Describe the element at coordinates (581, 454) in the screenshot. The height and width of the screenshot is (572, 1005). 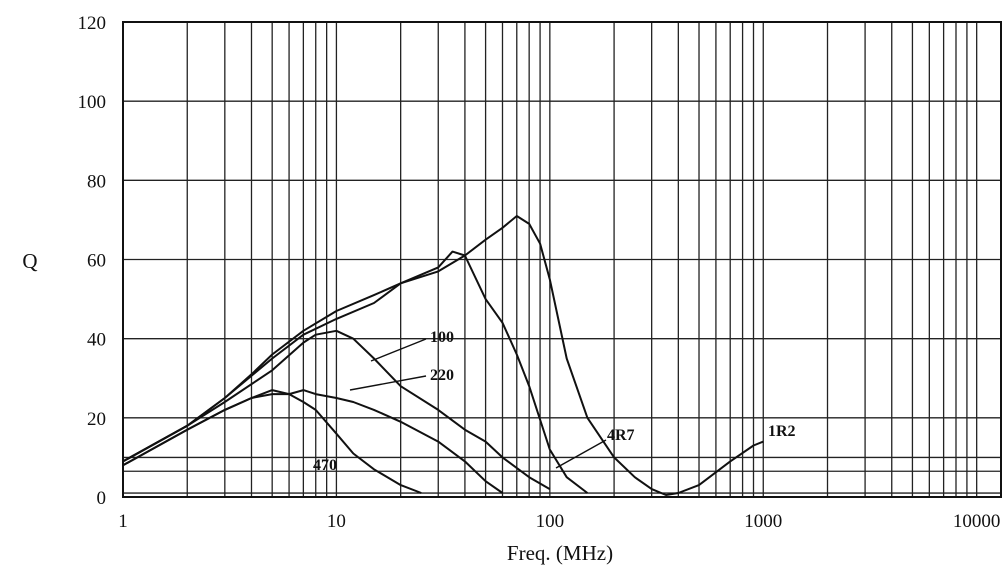
I see `leader-line-4r7` at that location.